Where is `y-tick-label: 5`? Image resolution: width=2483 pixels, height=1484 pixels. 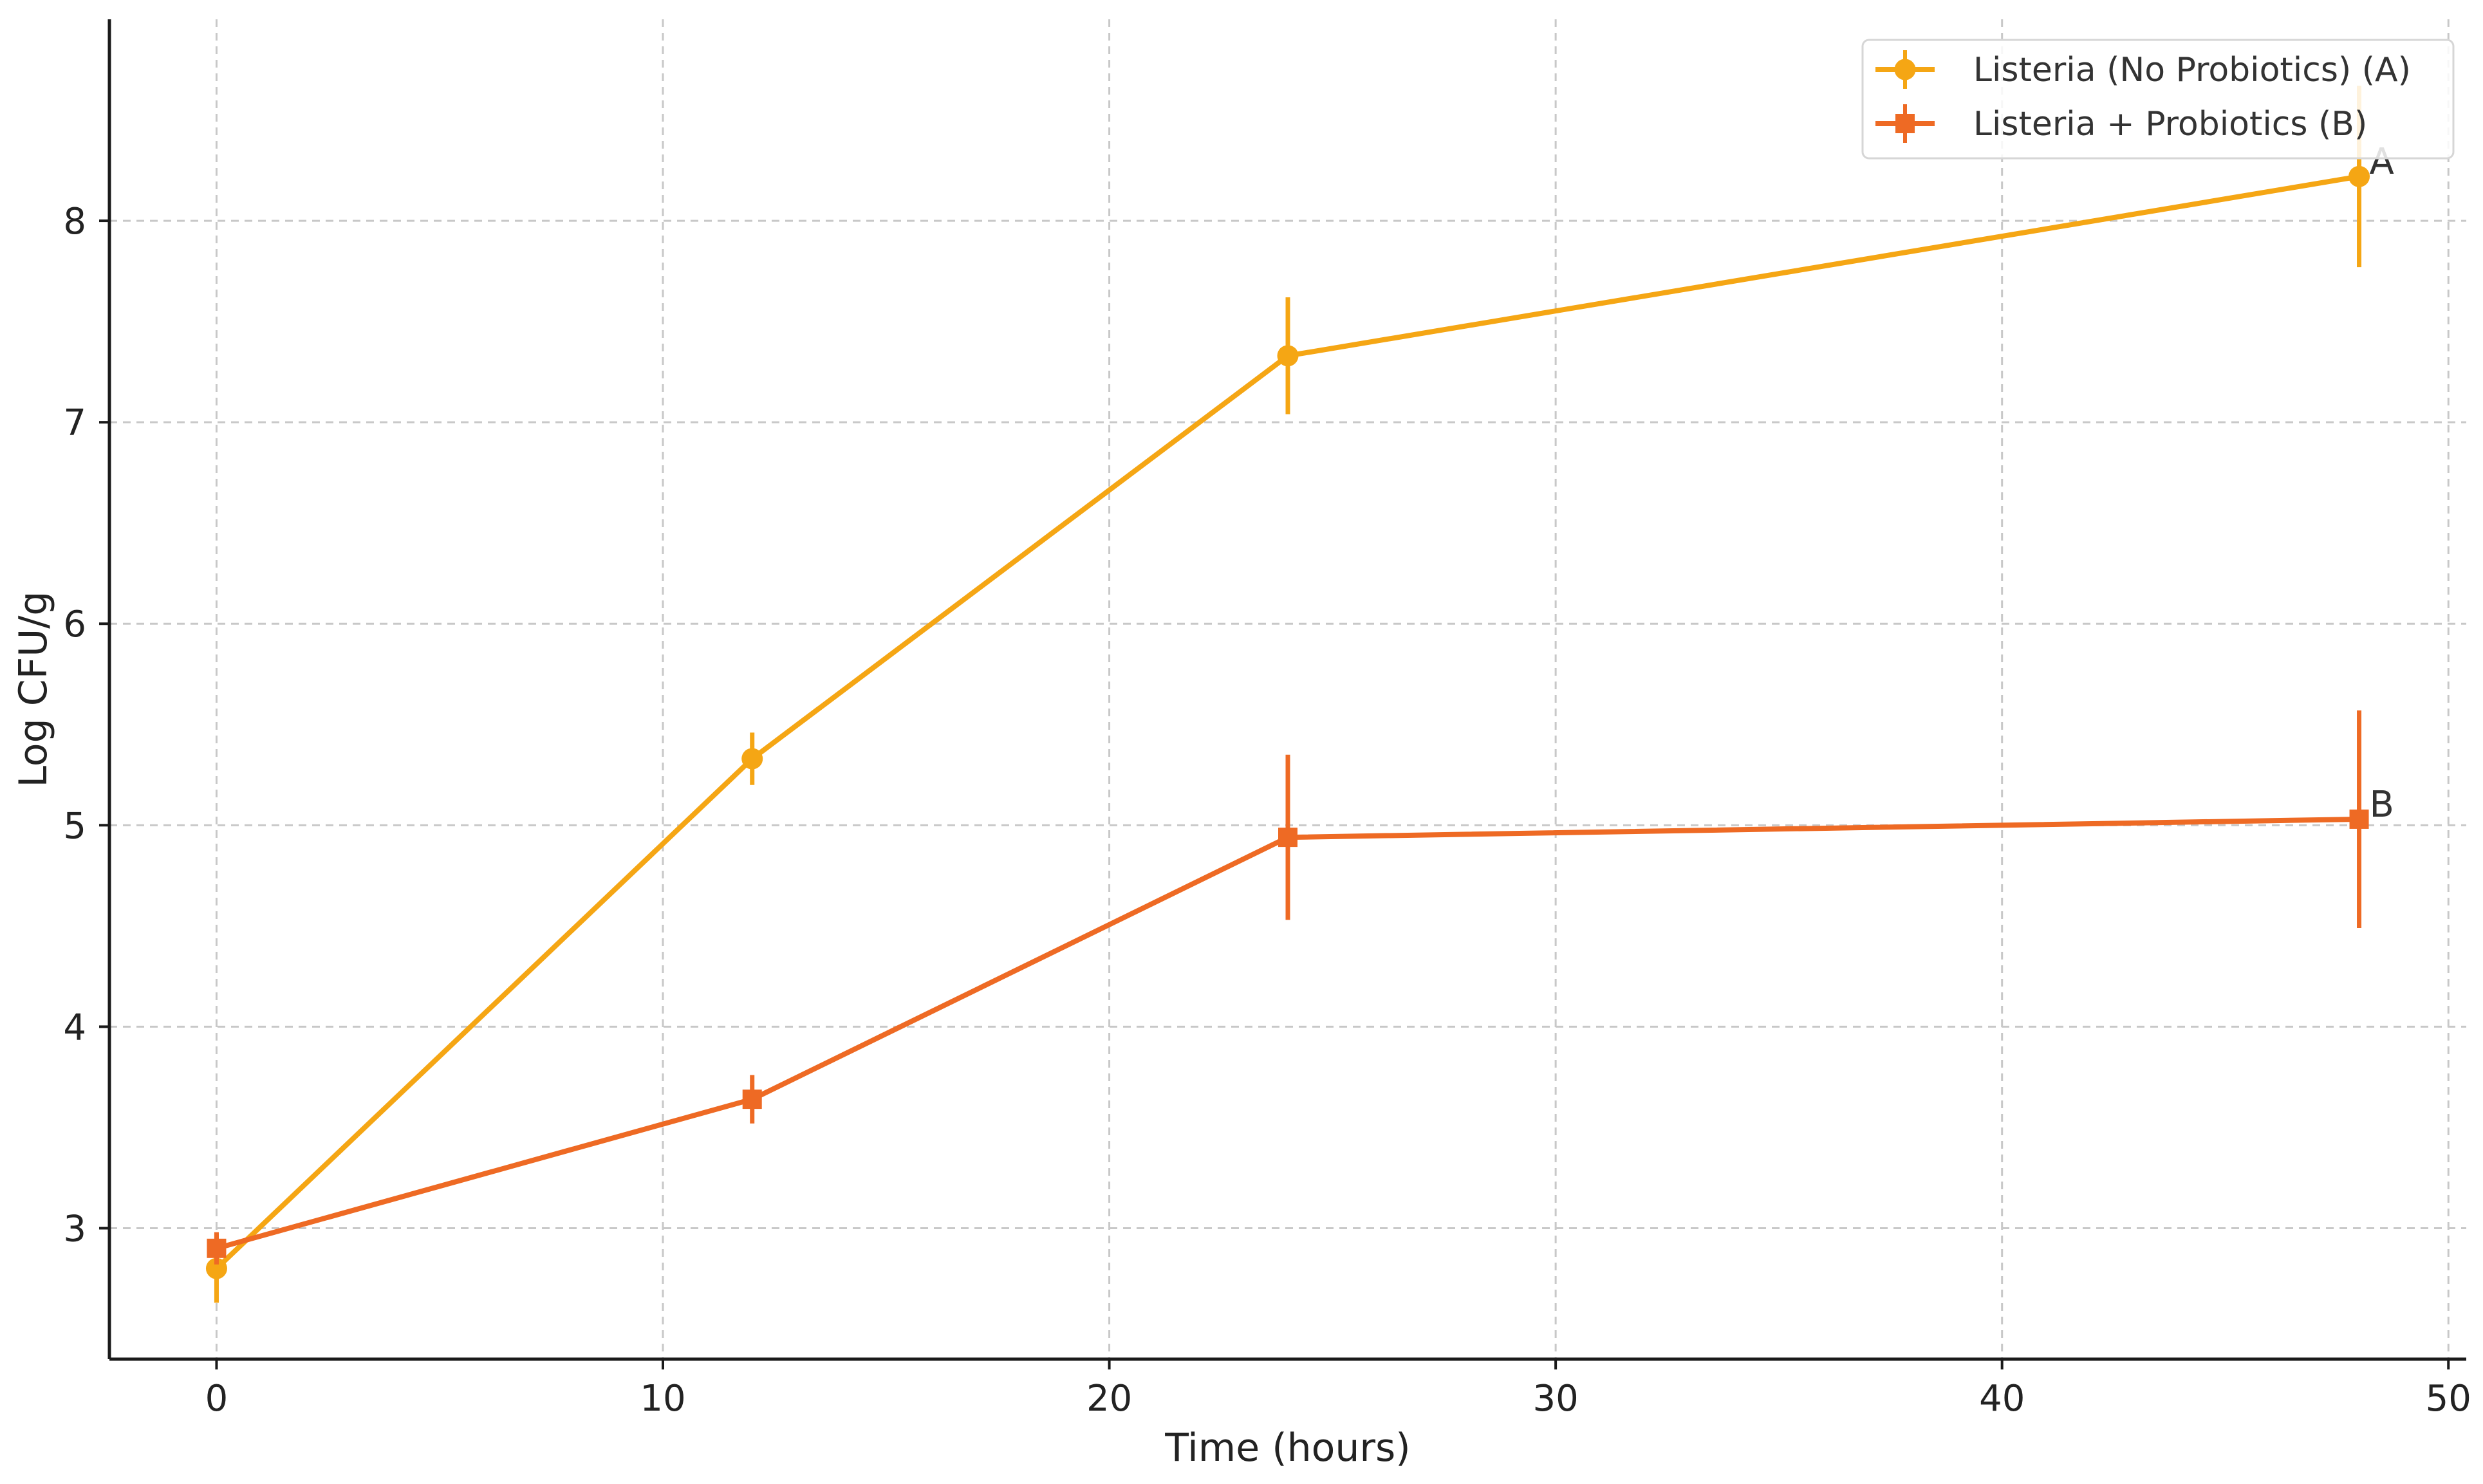 y-tick-label: 5 is located at coordinates (74, 826).